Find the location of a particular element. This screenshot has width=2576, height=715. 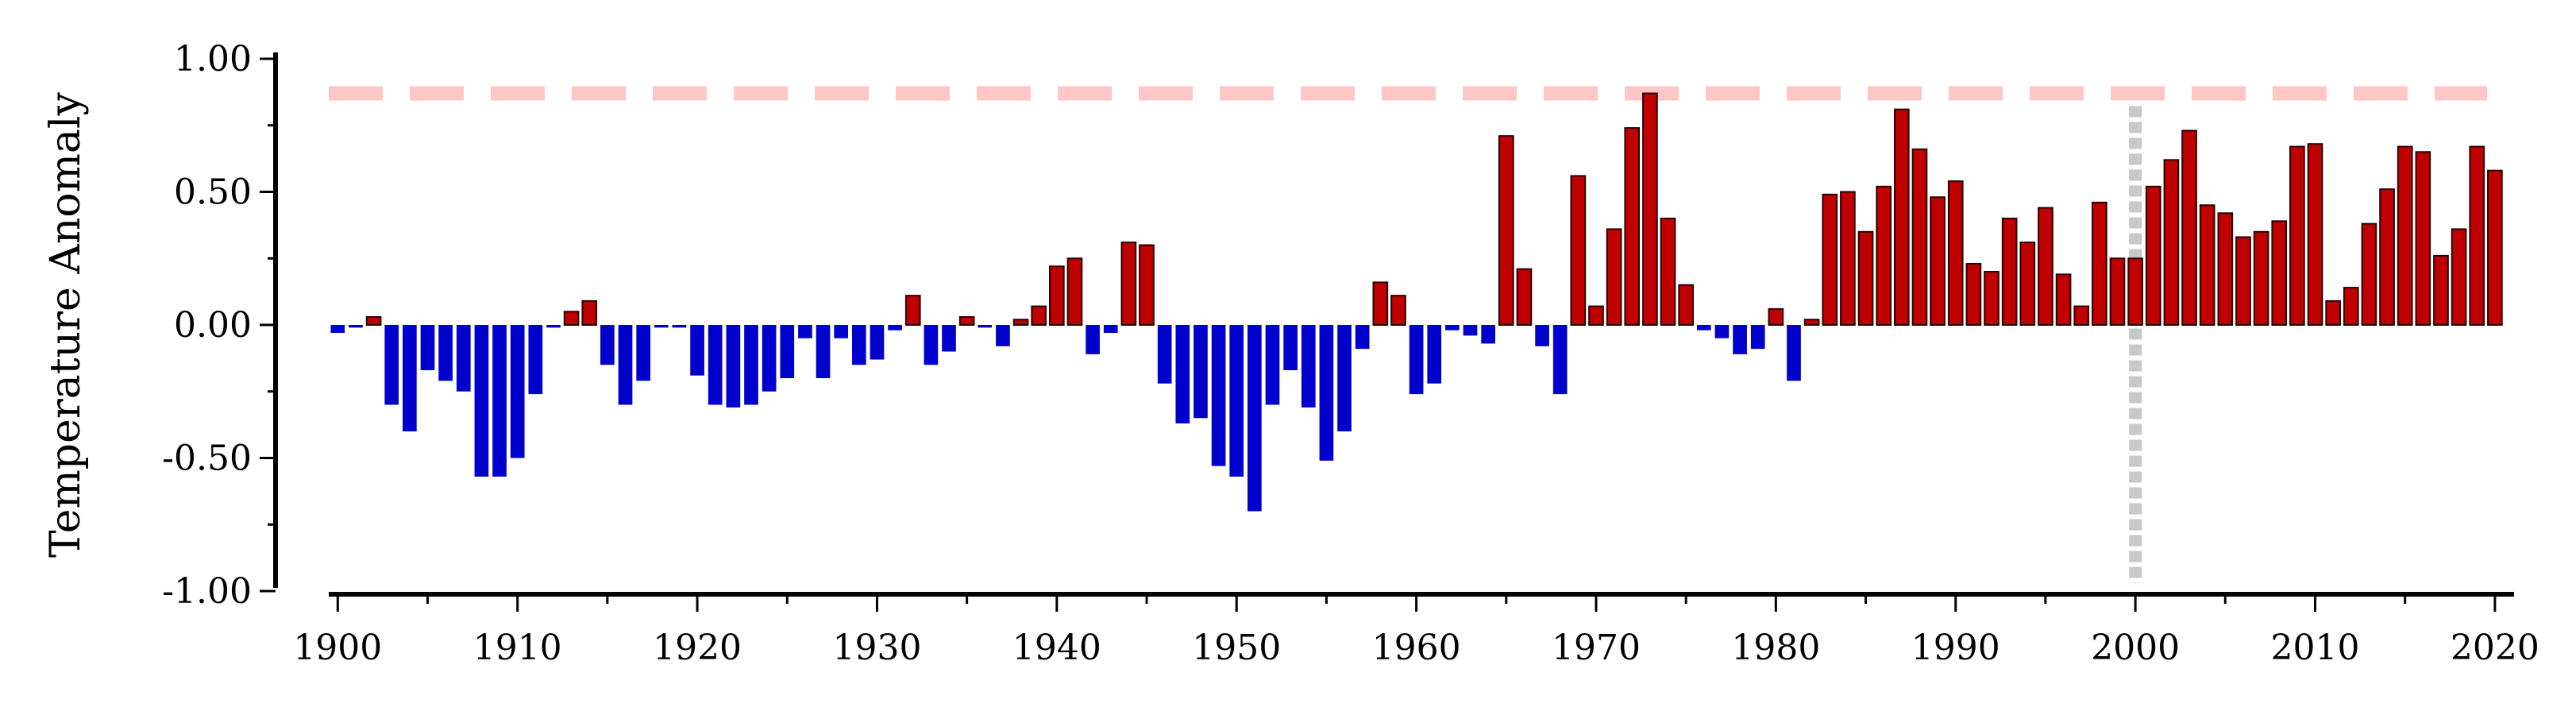

bar-1993 is located at coordinates (2009, 272).